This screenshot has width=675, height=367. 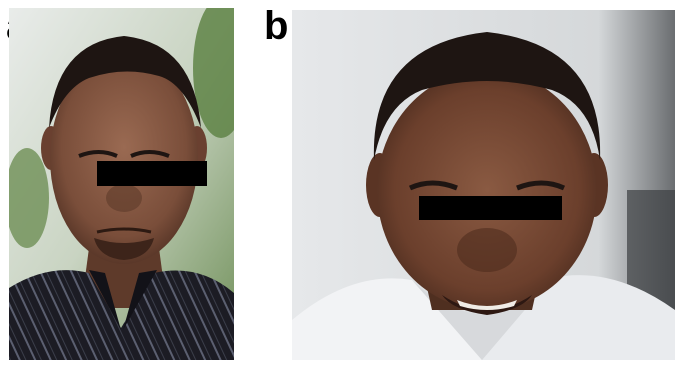 I want to click on panel-a-censor-bar, so click(x=152, y=173).